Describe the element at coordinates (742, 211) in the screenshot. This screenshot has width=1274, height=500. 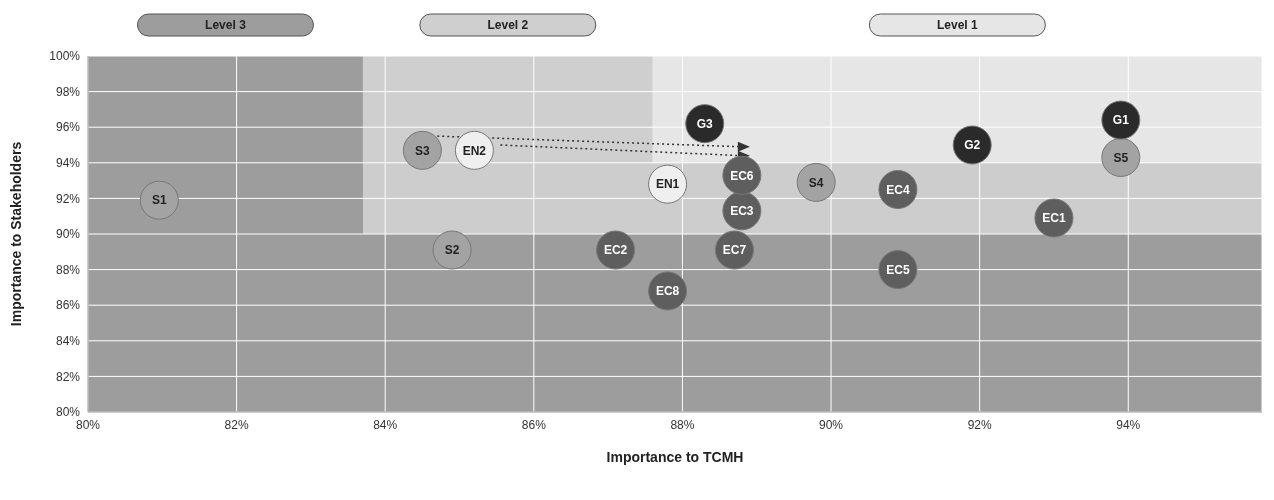
I see `series-label: EC3` at that location.